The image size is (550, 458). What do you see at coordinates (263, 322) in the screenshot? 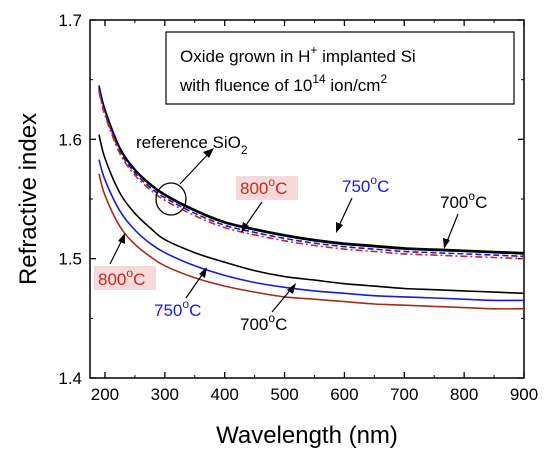
I see `label-700-lower-text: 700oC` at bounding box center [263, 322].